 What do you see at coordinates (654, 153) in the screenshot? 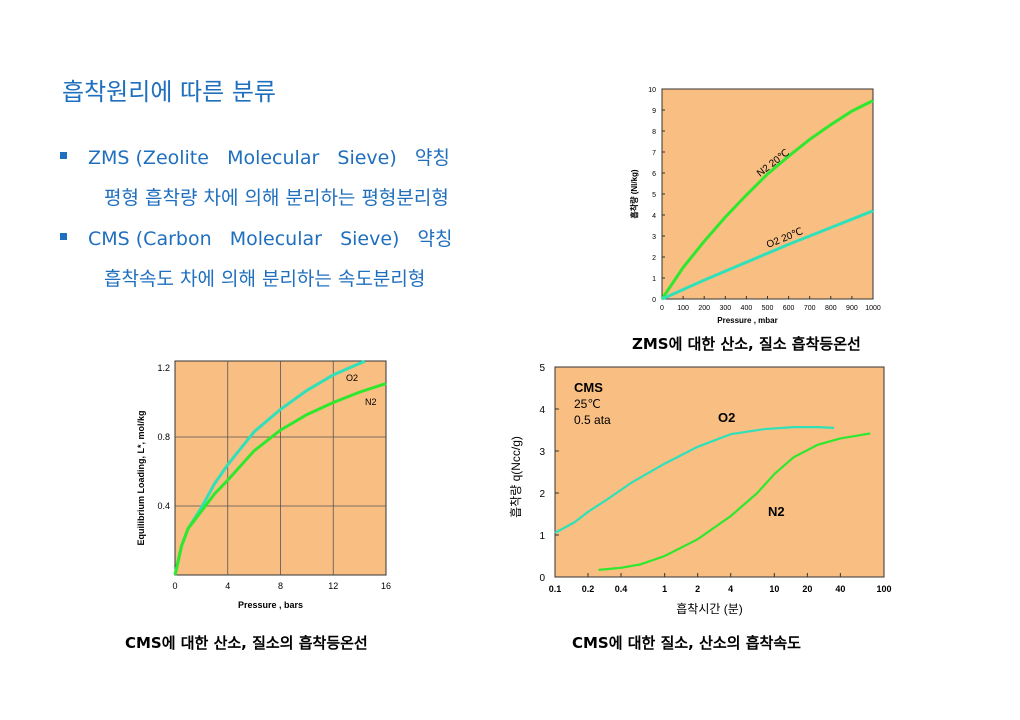
I see `y-tick-label: 7` at bounding box center [654, 153].